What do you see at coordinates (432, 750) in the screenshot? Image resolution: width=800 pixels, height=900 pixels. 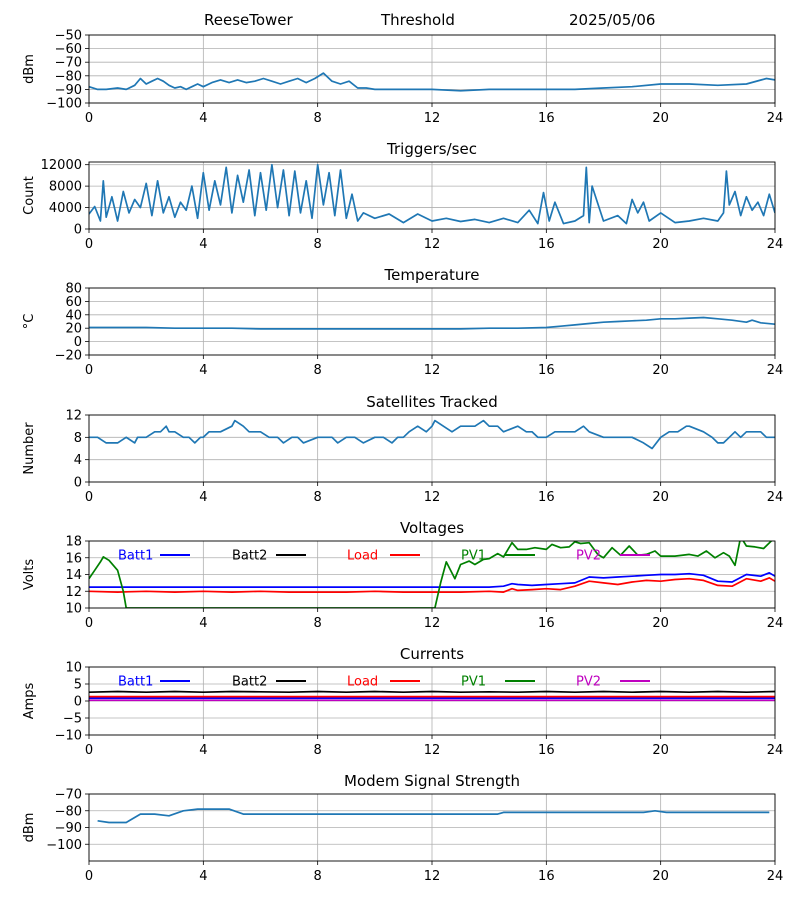 I see `p6-x-tick-label: 12` at bounding box center [432, 750].